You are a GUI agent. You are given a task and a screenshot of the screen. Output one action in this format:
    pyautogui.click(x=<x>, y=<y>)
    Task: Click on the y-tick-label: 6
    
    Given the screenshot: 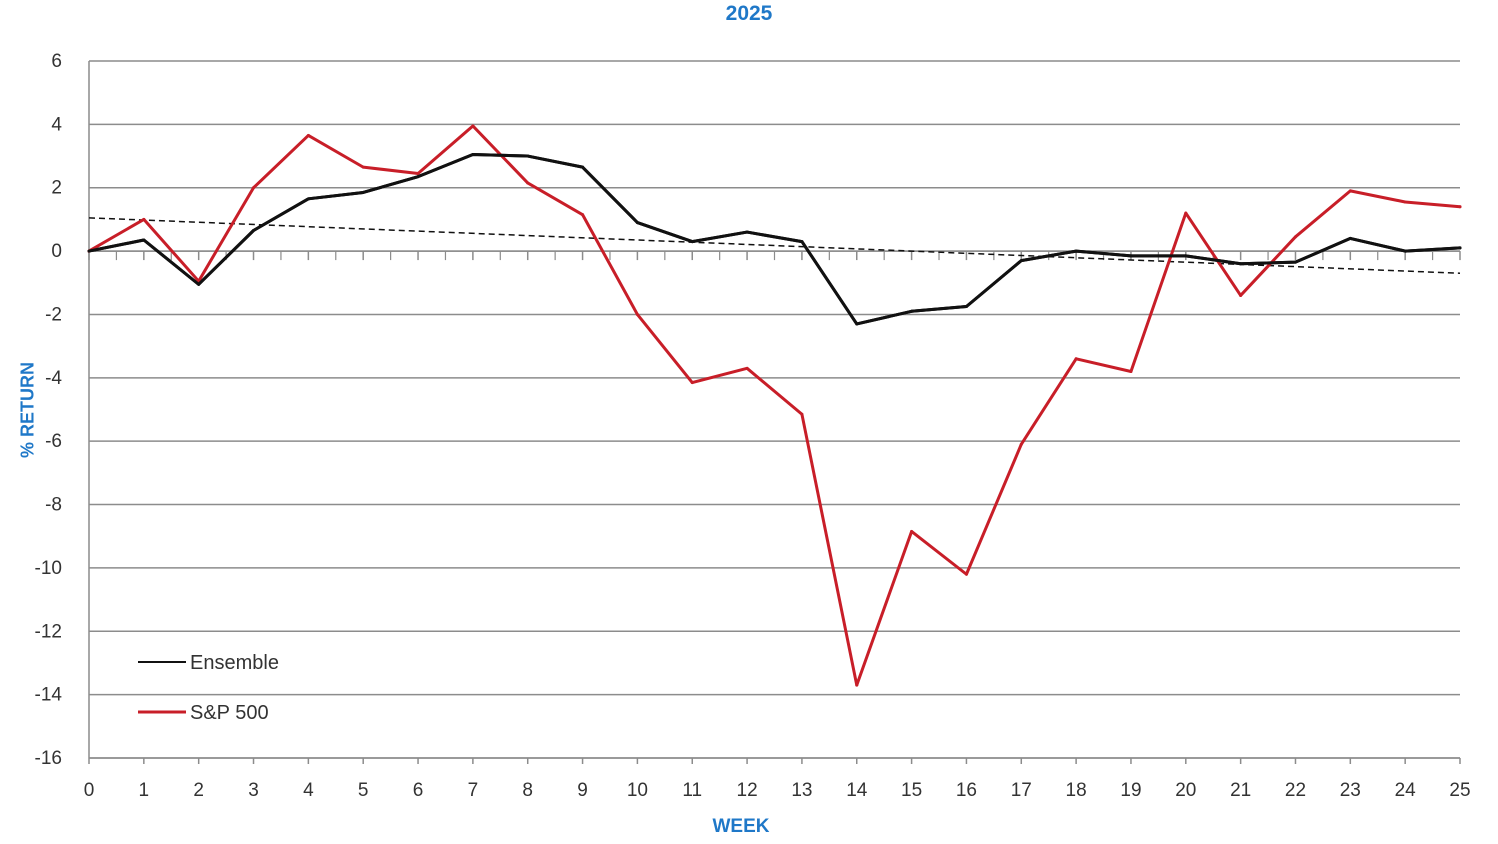 What is the action you would take?
    pyautogui.click(x=56, y=61)
    